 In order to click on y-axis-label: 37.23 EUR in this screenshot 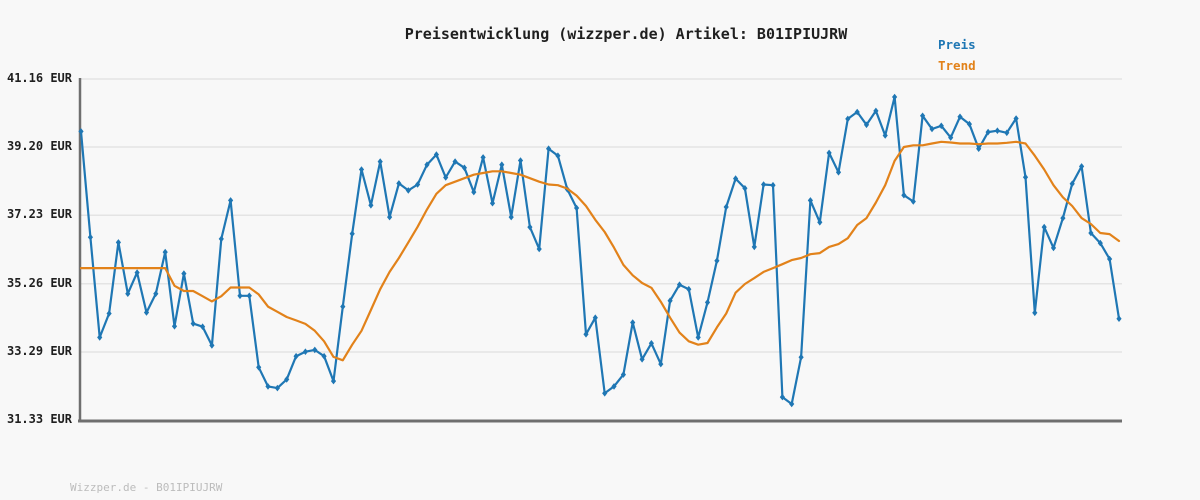, I will do `click(39, 214)`.